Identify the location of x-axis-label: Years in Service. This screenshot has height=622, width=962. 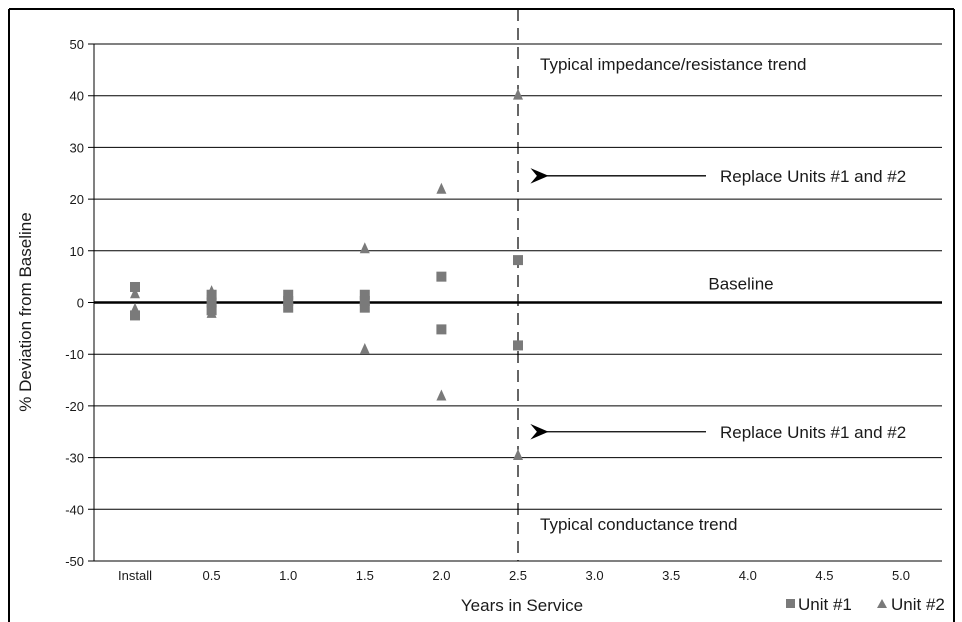
(522, 605).